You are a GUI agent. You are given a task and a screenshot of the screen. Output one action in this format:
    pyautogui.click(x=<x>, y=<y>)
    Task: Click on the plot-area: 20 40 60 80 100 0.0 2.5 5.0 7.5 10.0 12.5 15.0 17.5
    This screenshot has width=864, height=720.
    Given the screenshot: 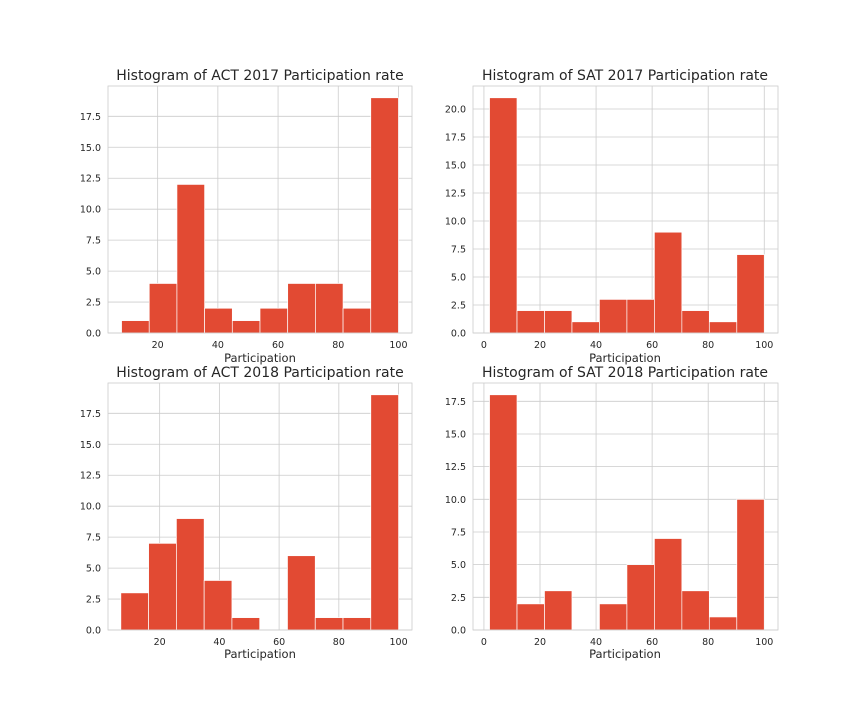 What is the action you would take?
    pyautogui.click(x=246, y=218)
    